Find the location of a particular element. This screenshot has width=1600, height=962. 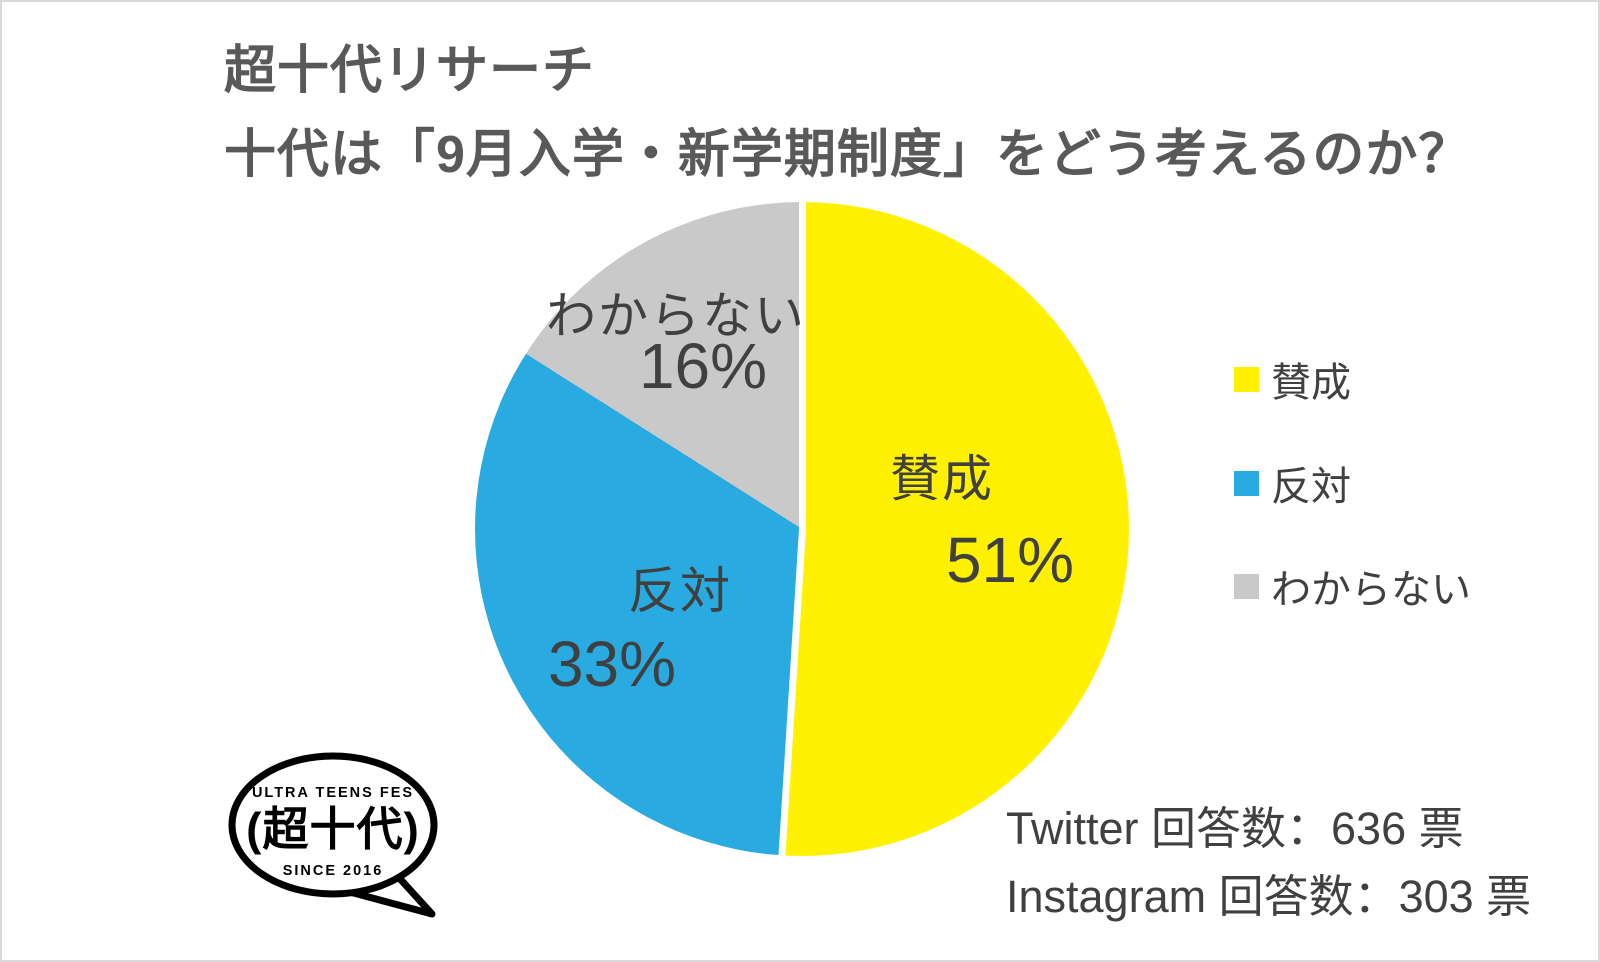

slice-label-agree: 賛成 is located at coordinates (942, 479).